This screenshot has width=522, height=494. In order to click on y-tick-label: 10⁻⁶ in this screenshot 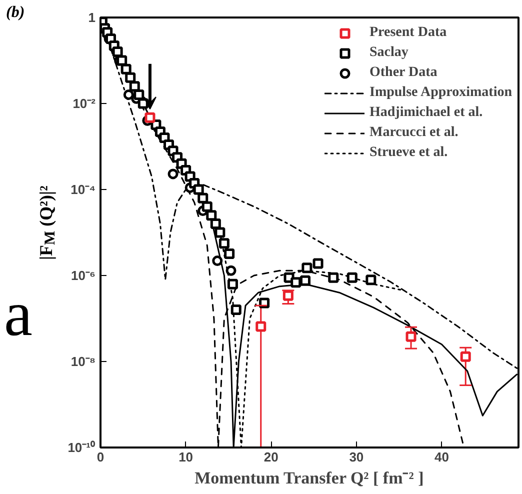, I will do `click(83, 275)`.